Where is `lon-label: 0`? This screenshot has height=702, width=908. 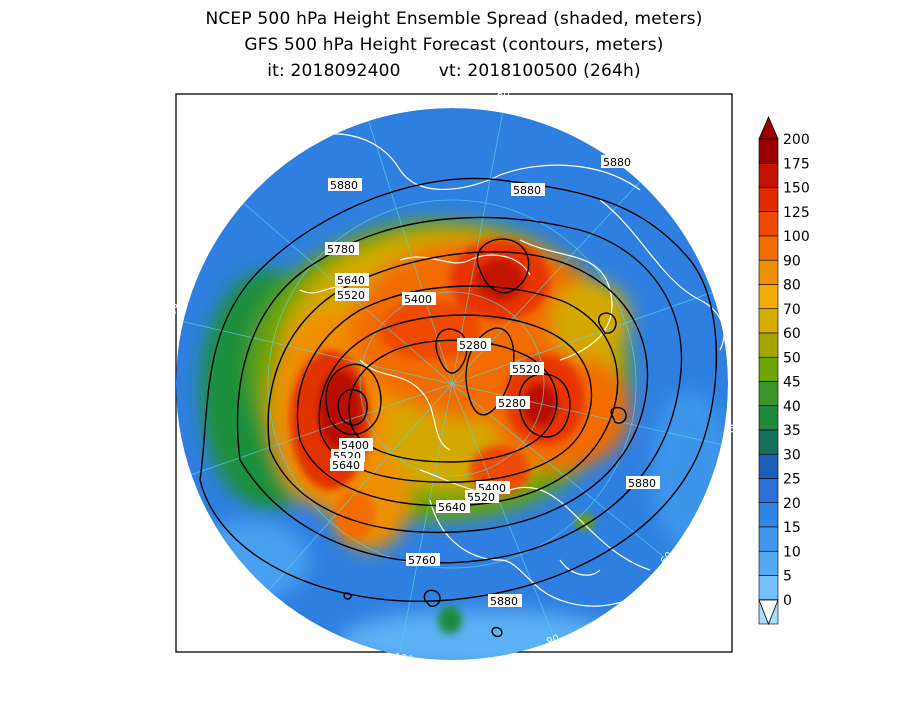
lon-label: 0 is located at coordinates (717, 274).